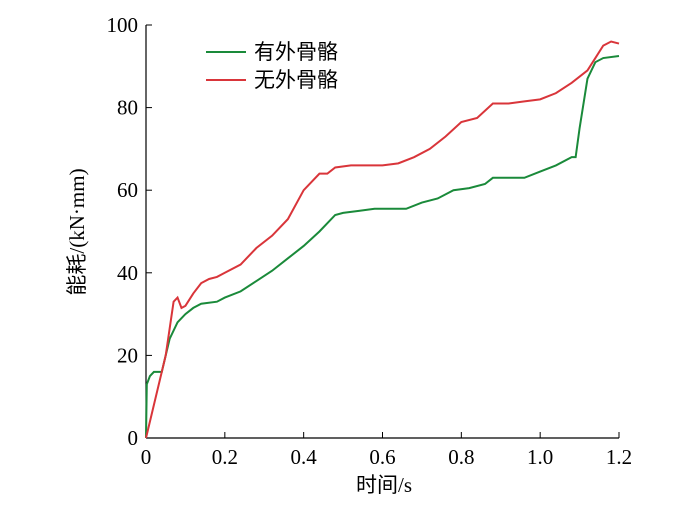  Describe the element at coordinates (127, 273) in the screenshot. I see `y-tick-label: 40` at that location.